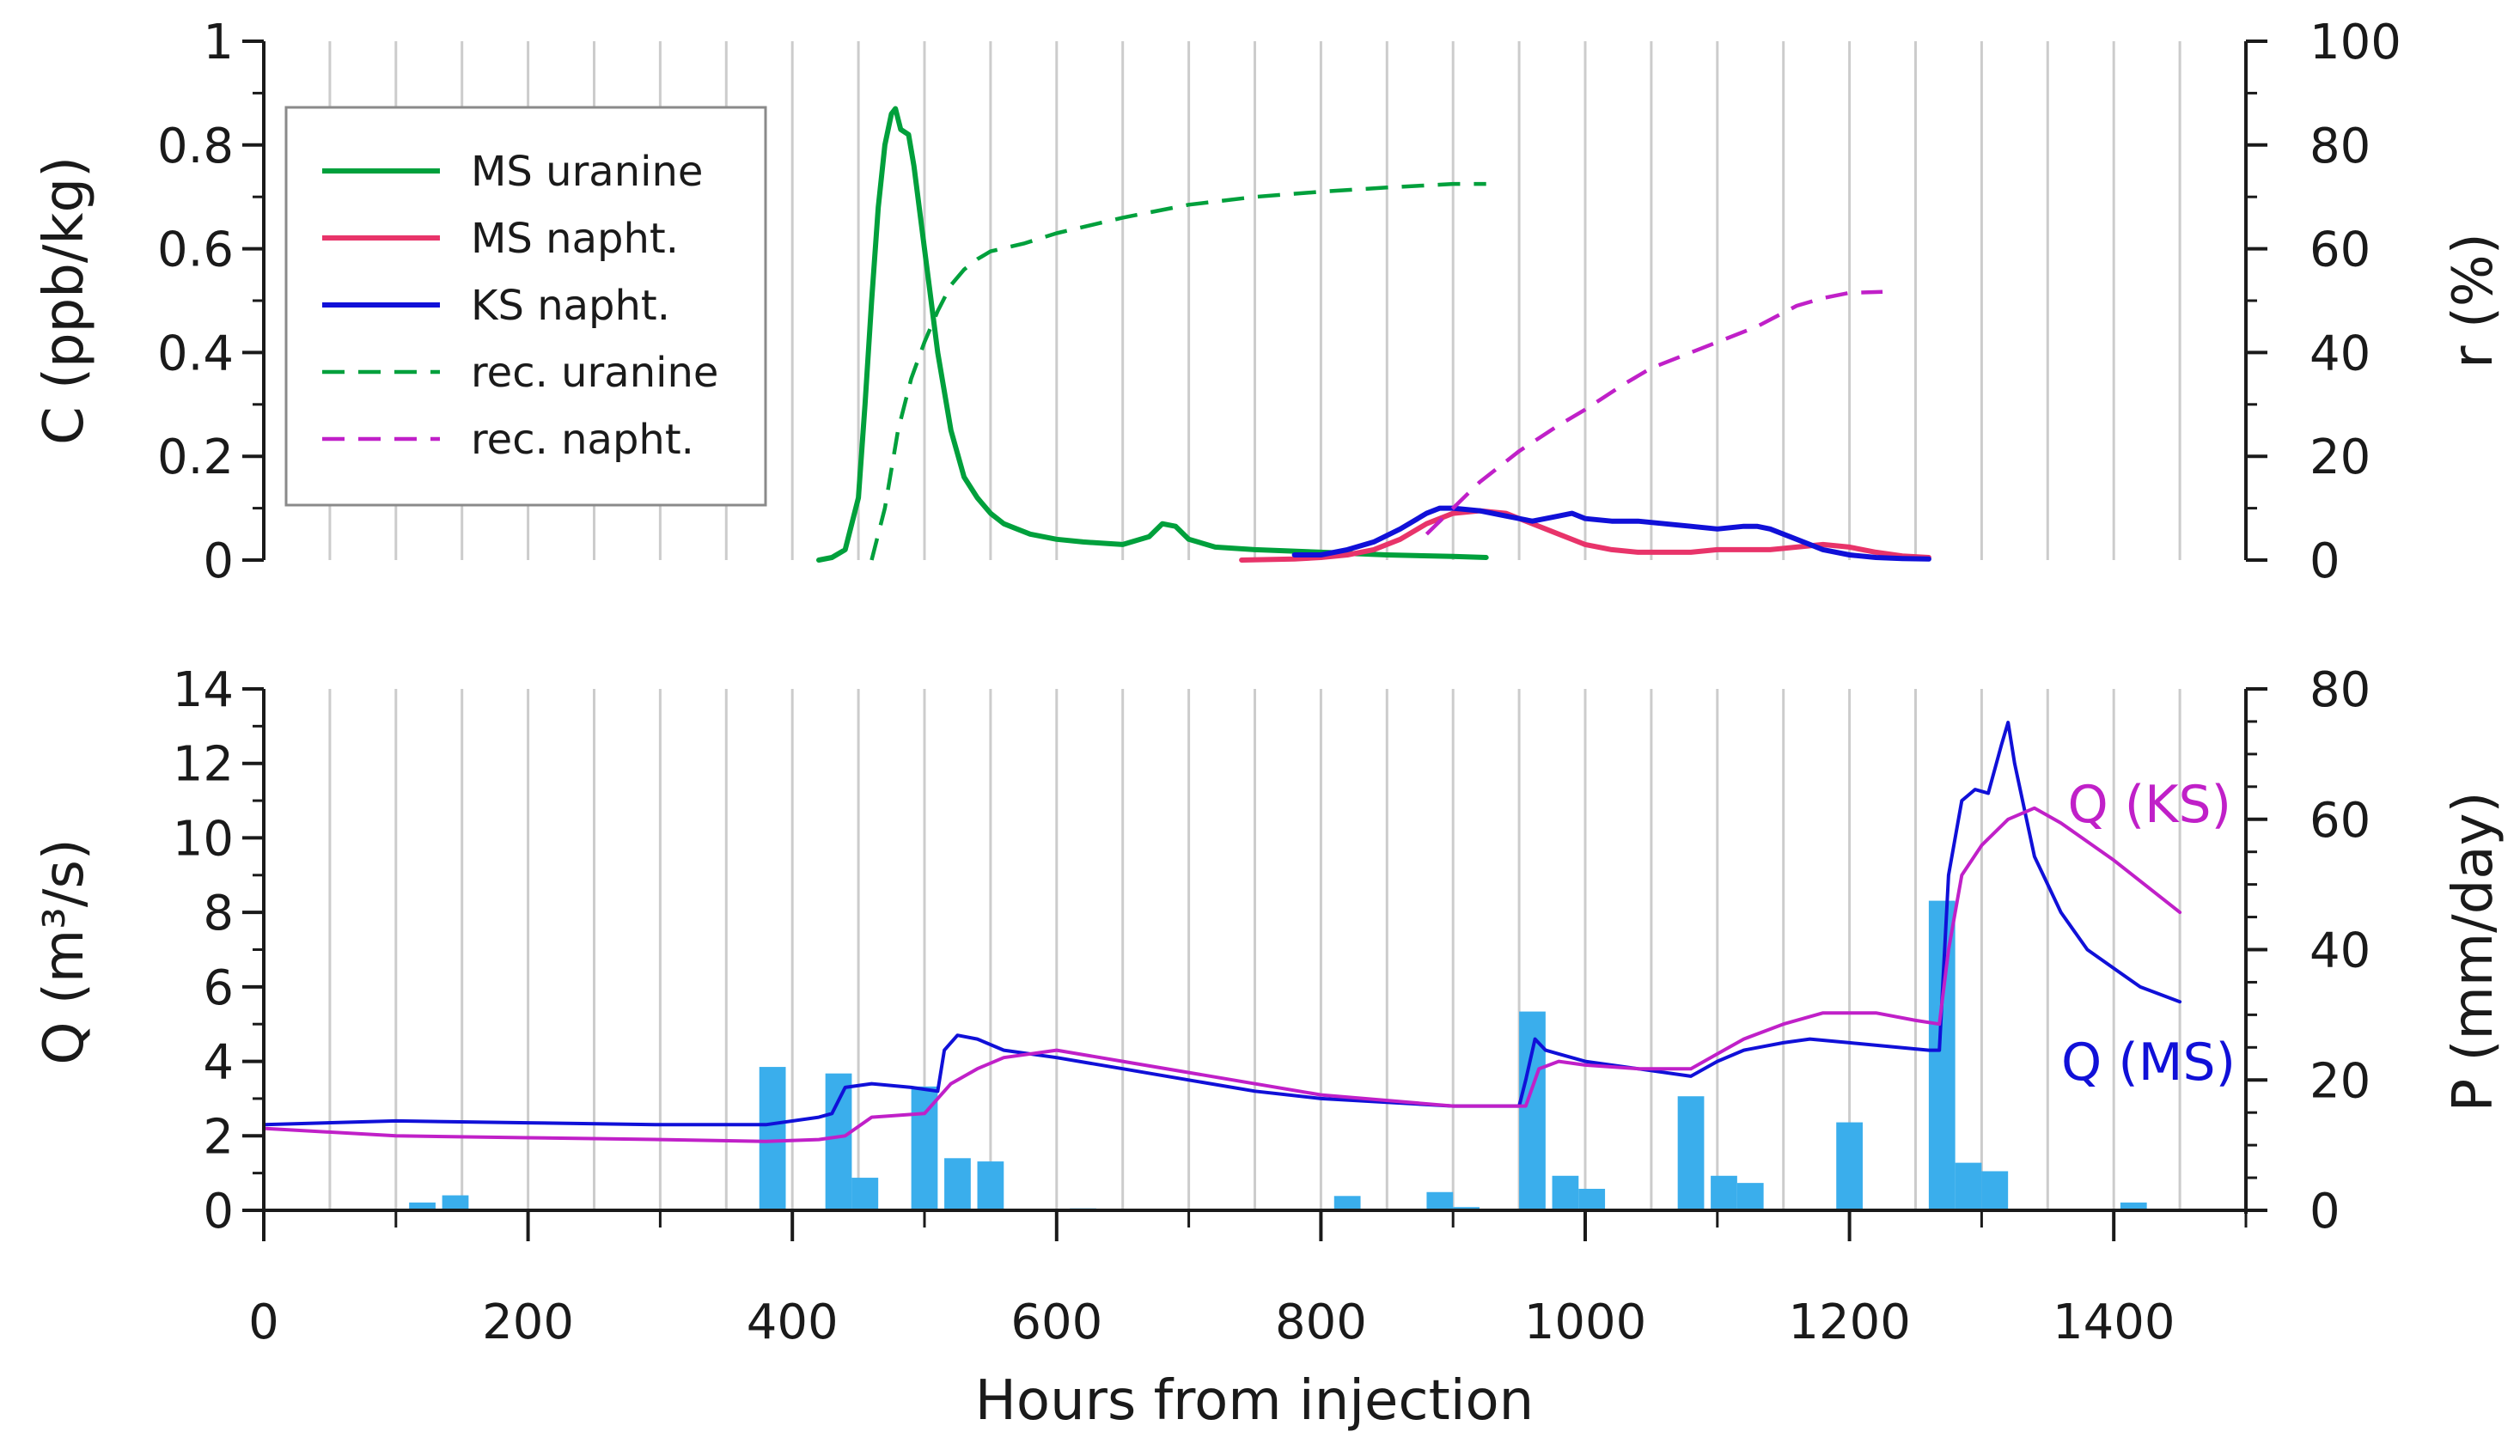  What do you see at coordinates (218, 1137) in the screenshot?
I see `y-tick-label: 2` at bounding box center [218, 1137].